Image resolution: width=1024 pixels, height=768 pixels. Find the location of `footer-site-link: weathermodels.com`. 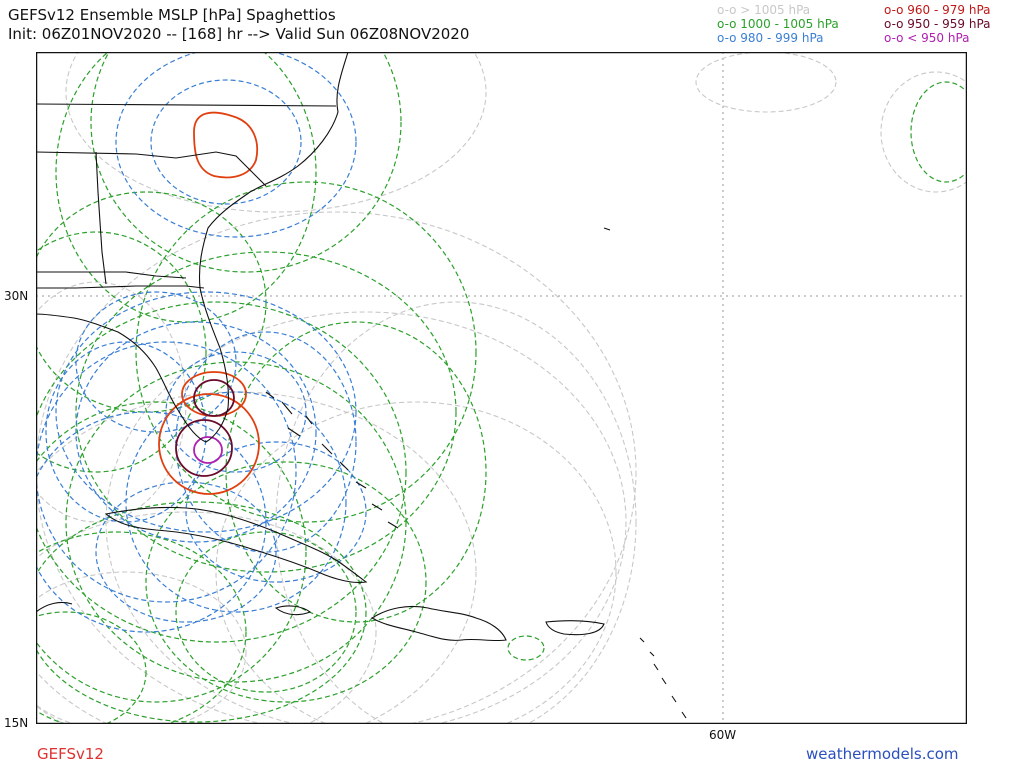

footer-site-link: weathermodels.com is located at coordinates (882, 754).